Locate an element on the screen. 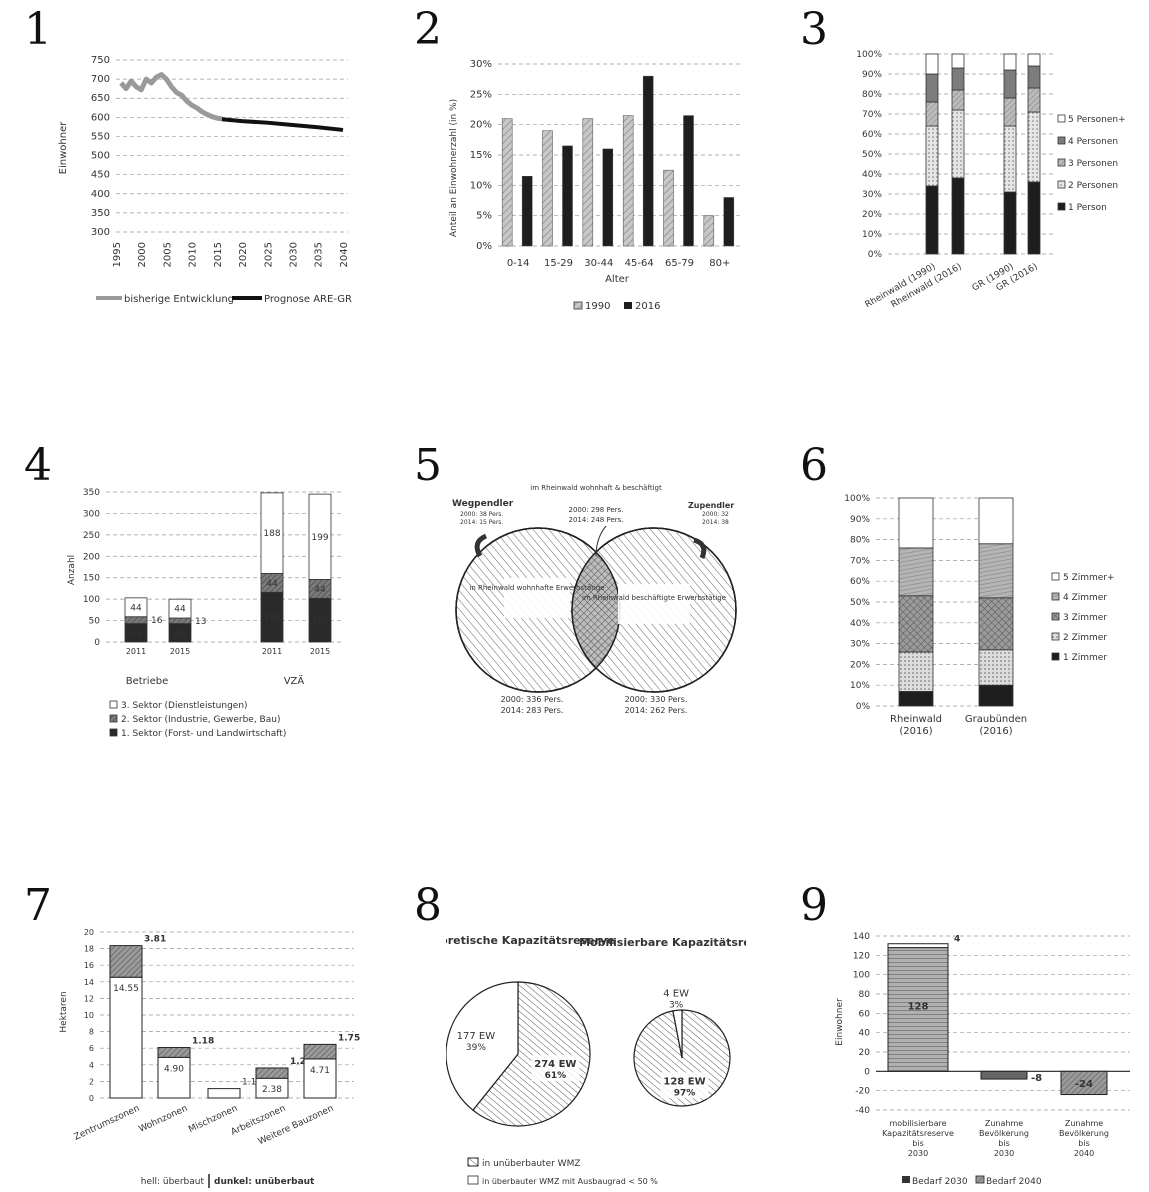 The height and width of the screenshot is (1192, 1149). x-tick-label: 65-79 is located at coordinates (679, 263).